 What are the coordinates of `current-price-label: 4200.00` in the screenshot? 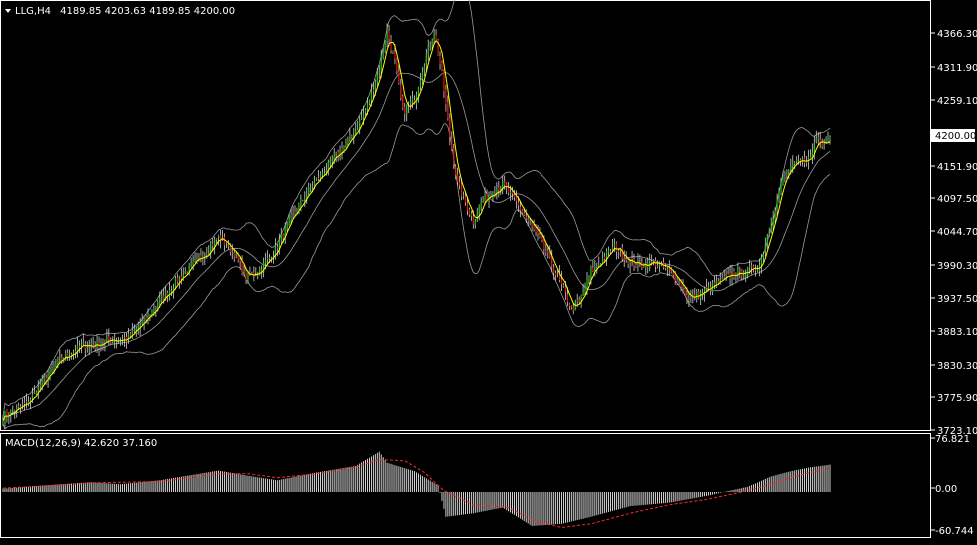 It's located at (955, 136).